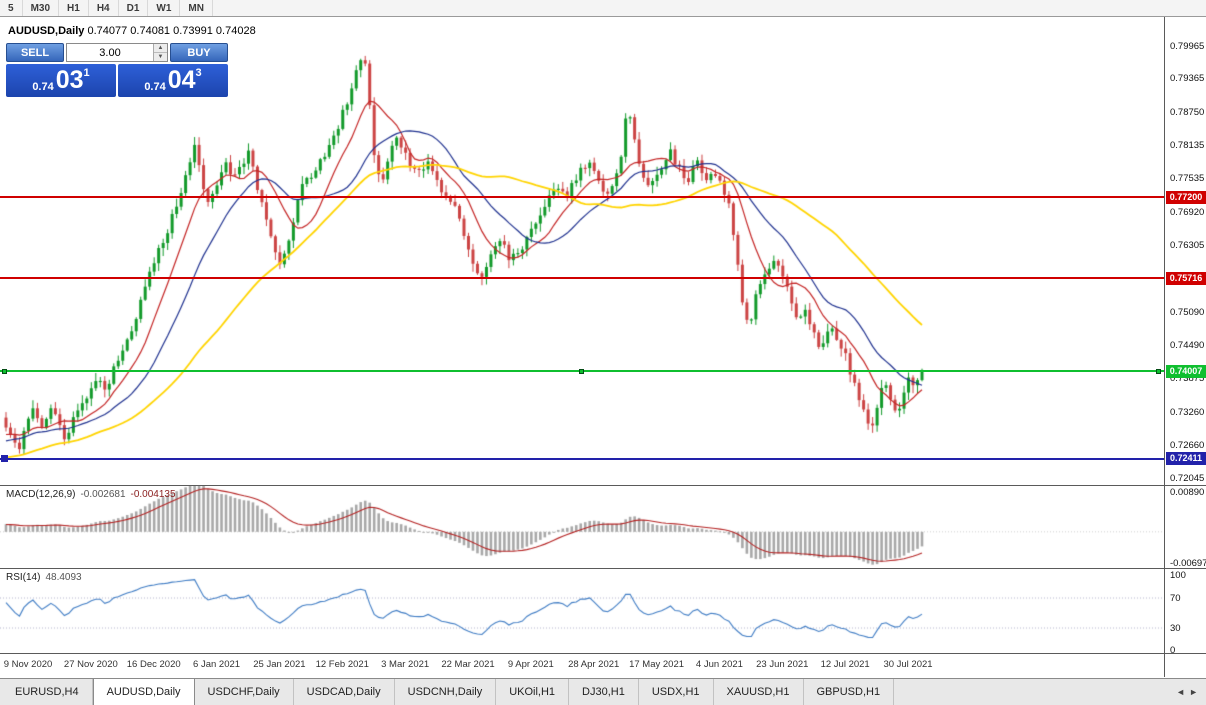  What do you see at coordinates (1188, 563) in the screenshot?
I see `macd-axis-label: -0.00697` at bounding box center [1188, 563].